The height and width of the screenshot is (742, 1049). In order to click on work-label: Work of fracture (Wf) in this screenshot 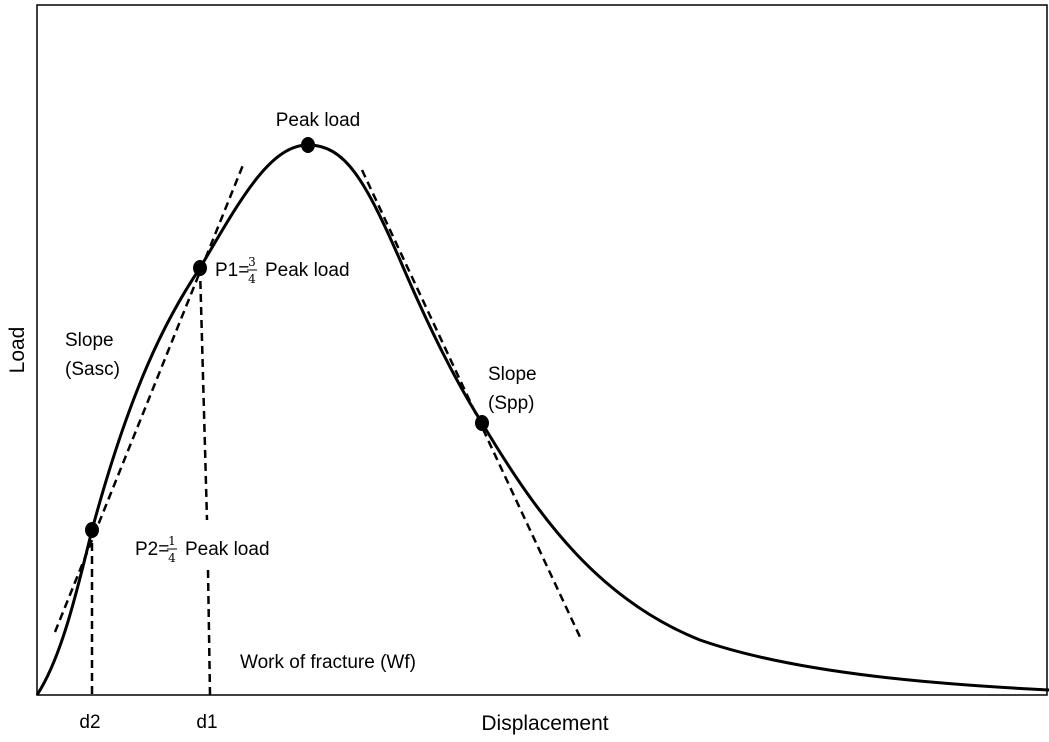, I will do `click(328, 662)`.